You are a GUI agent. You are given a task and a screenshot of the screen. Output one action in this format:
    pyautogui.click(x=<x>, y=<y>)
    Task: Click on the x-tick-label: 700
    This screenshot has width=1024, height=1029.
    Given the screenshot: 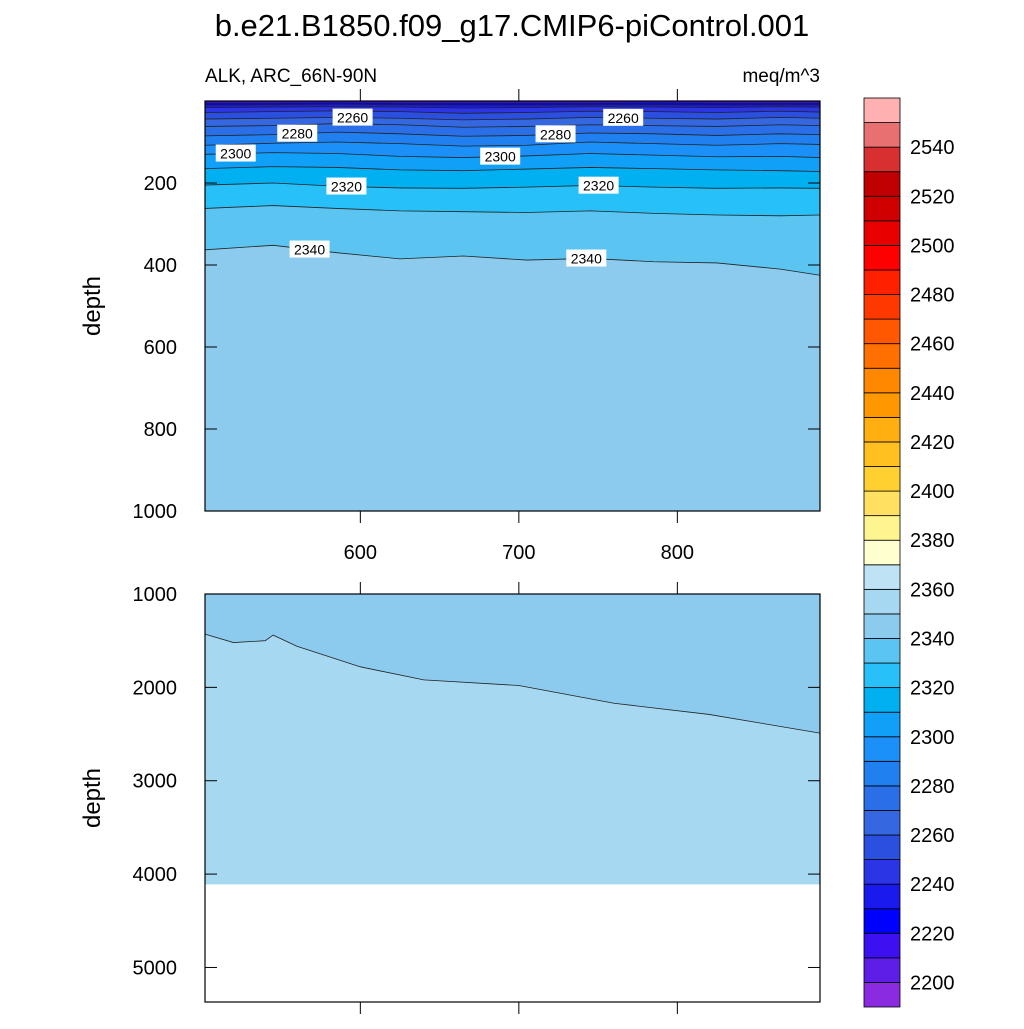 What is the action you would take?
    pyautogui.click(x=518, y=553)
    